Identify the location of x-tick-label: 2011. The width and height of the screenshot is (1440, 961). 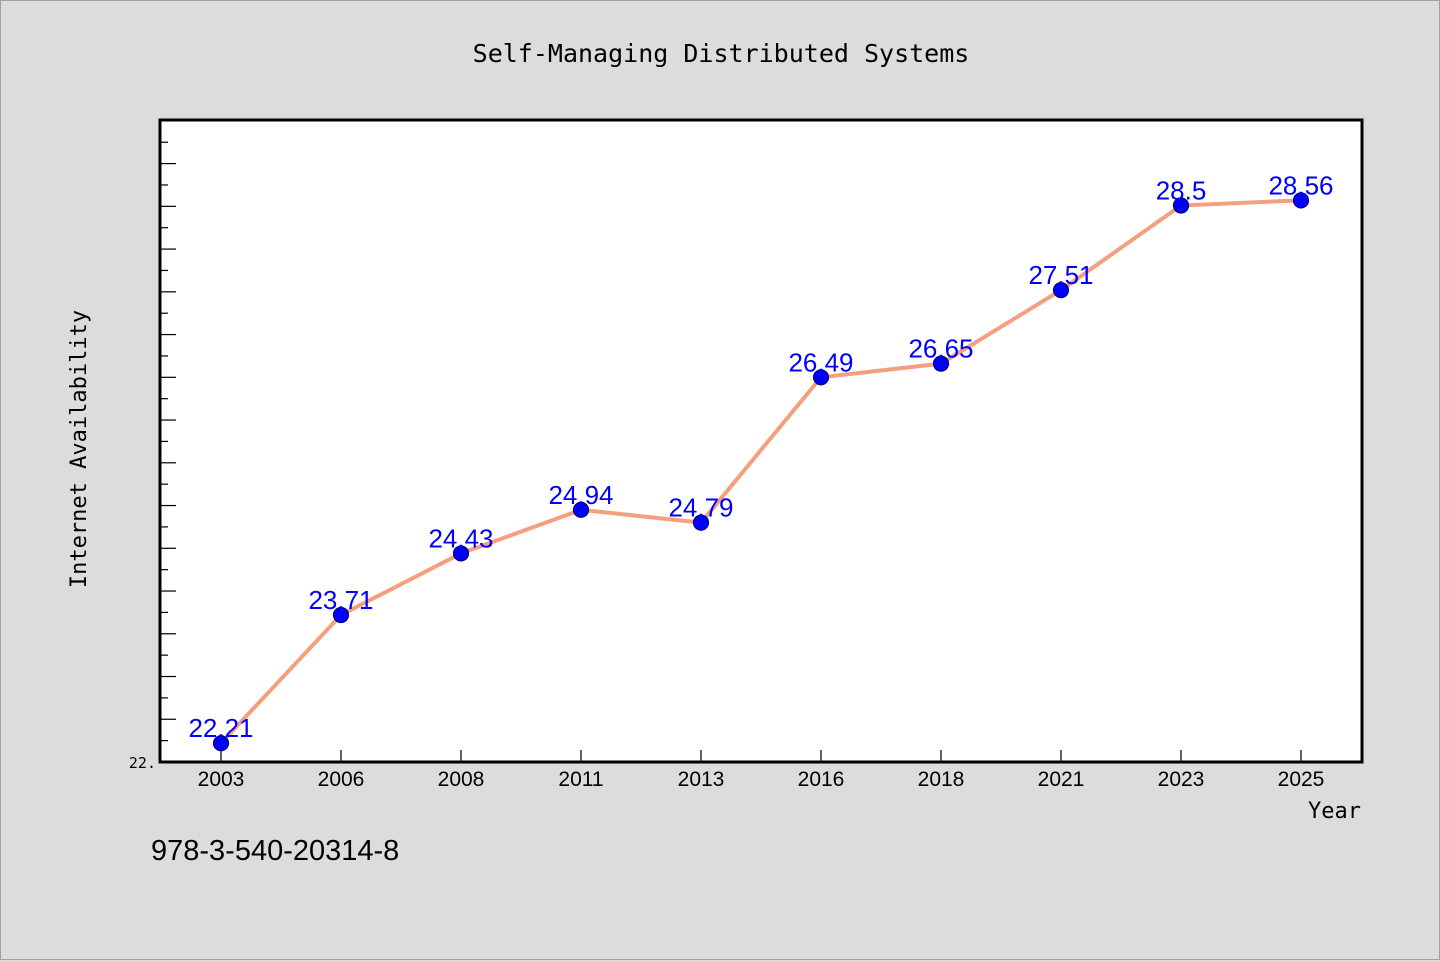
(580, 779).